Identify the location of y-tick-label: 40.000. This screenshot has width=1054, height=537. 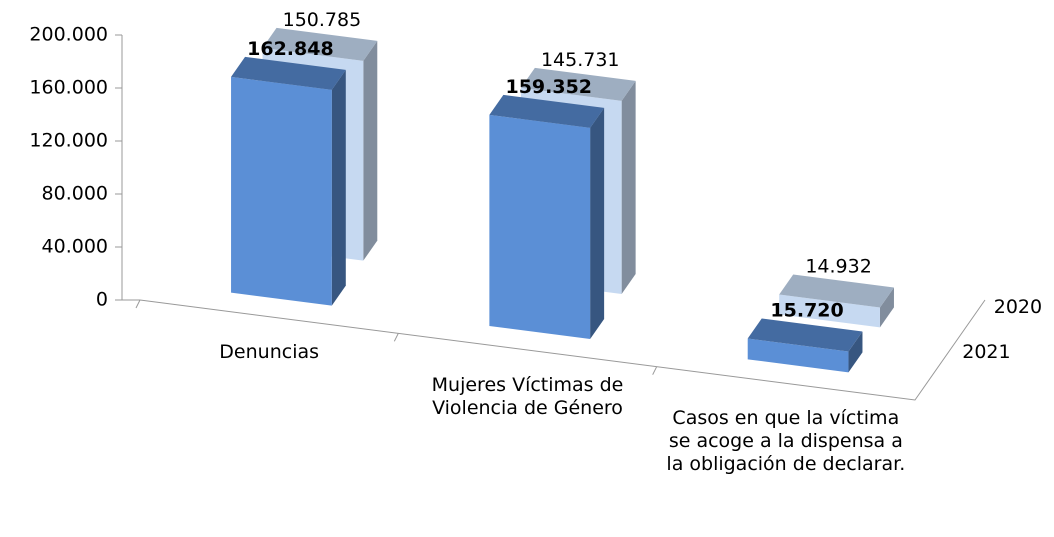
(75, 247).